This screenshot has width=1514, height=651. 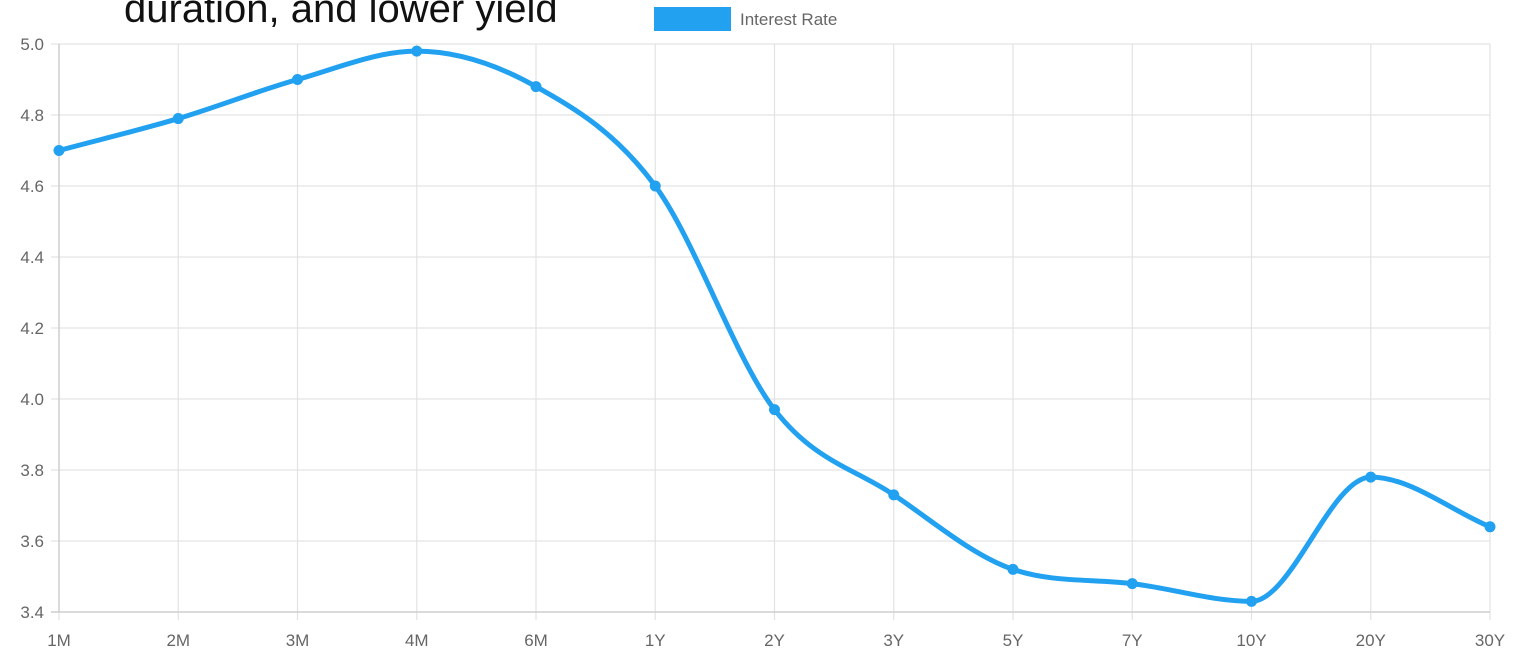 What do you see at coordinates (32, 115) in the screenshot?
I see `y-tick-label: 4.8` at bounding box center [32, 115].